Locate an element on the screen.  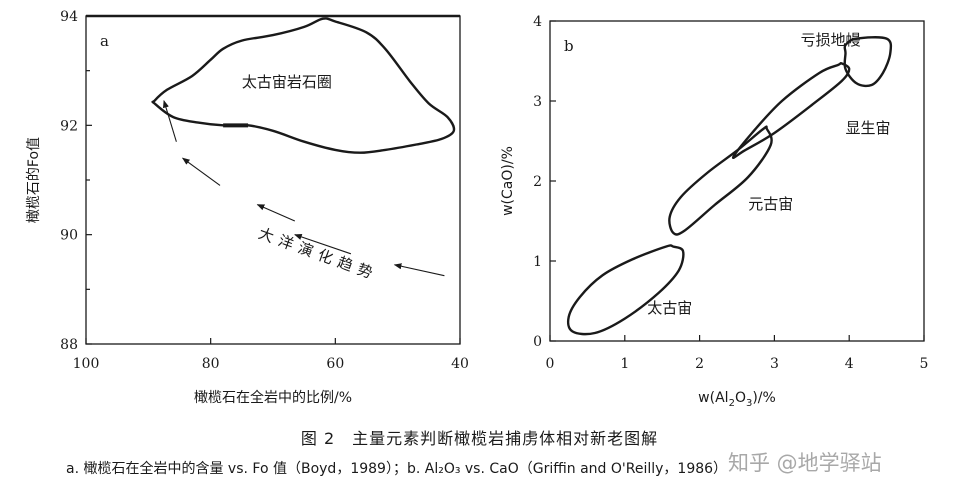
y-tick-label: 2 is located at coordinates (537, 182).